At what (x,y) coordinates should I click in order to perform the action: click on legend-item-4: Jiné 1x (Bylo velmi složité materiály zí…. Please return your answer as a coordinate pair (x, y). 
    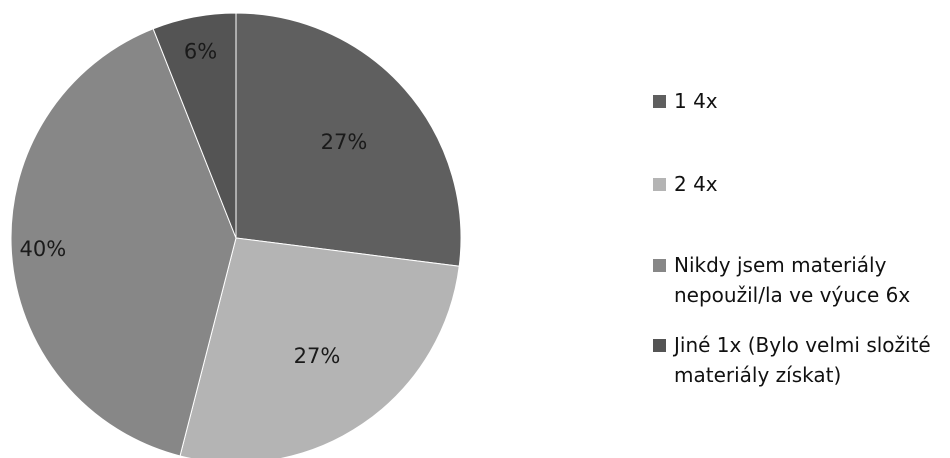
    Looking at the image, I should click on (801, 360).